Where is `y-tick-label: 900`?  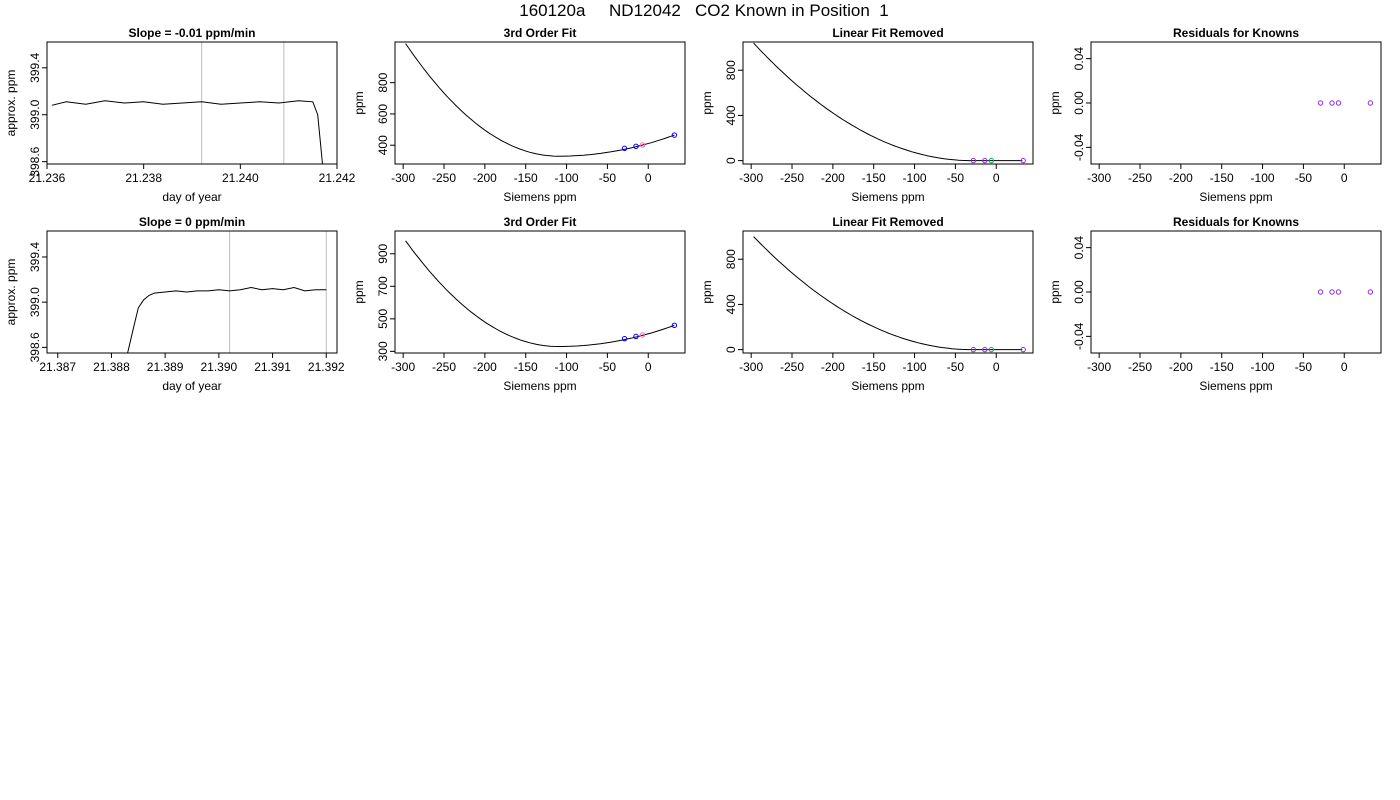
y-tick-label: 900 is located at coordinates (383, 253).